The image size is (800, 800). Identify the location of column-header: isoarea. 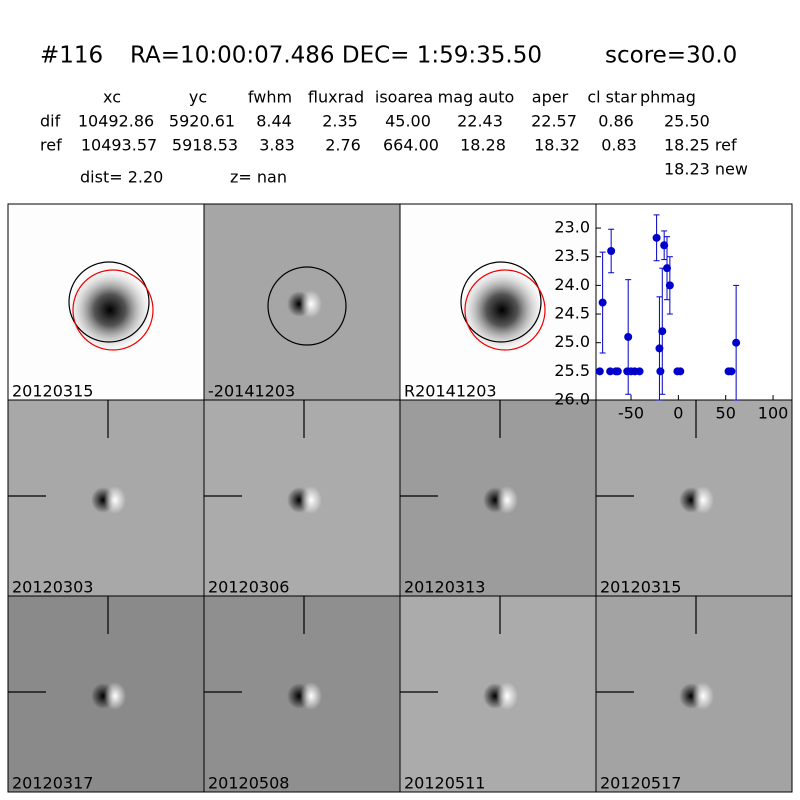
(404, 97).